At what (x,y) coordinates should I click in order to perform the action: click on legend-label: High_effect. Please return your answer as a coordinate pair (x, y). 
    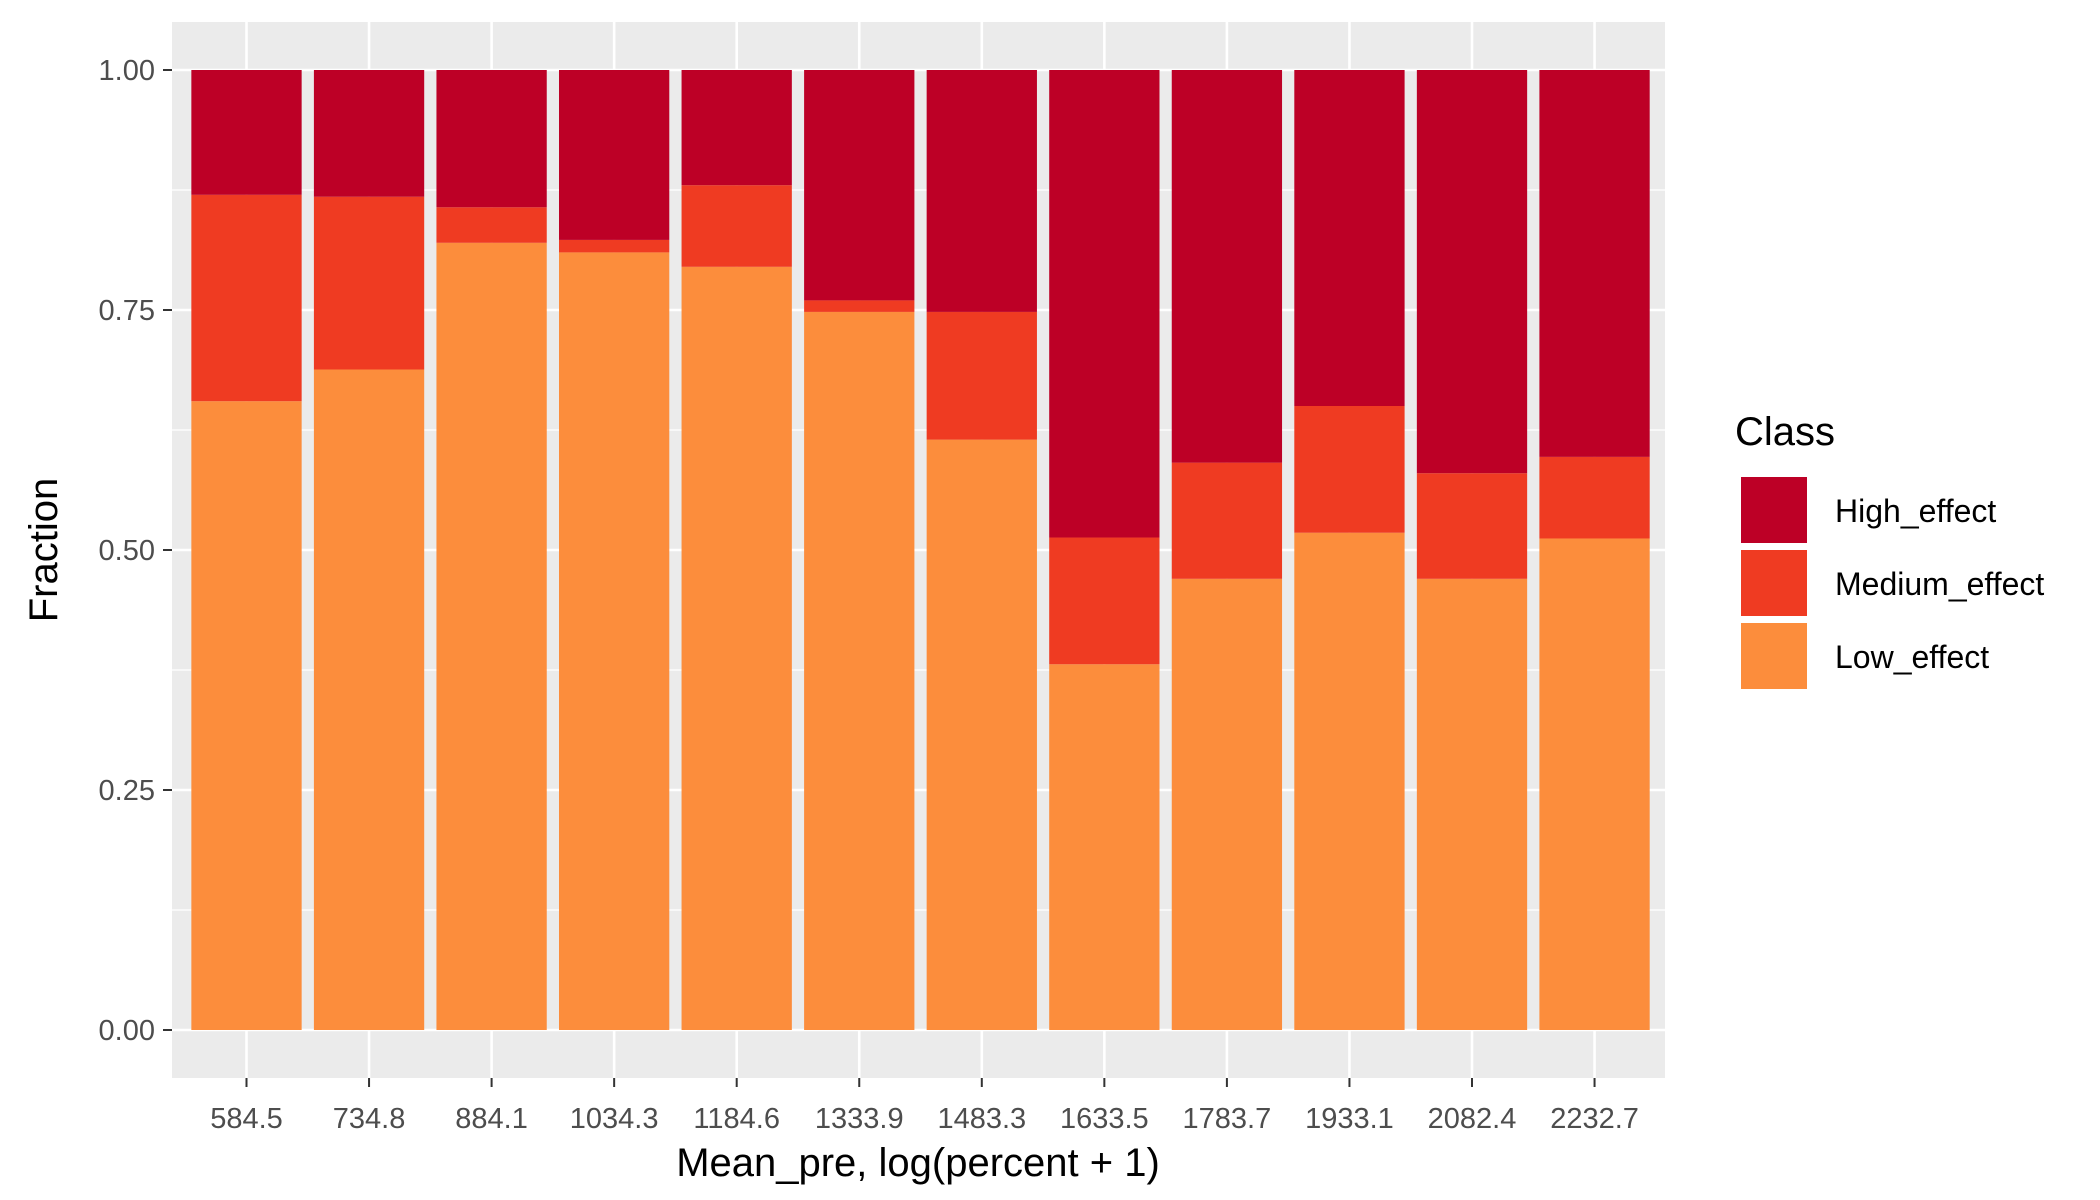
    Looking at the image, I should click on (1915, 511).